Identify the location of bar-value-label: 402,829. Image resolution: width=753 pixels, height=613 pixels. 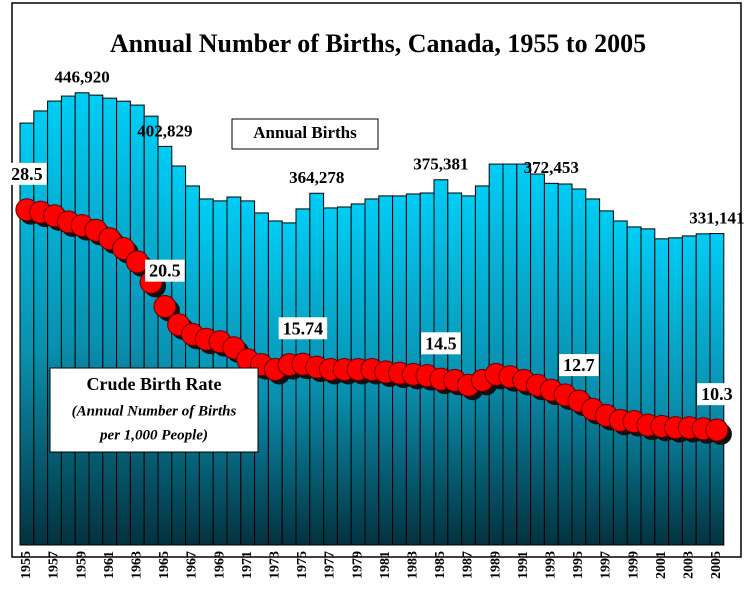
(164, 130).